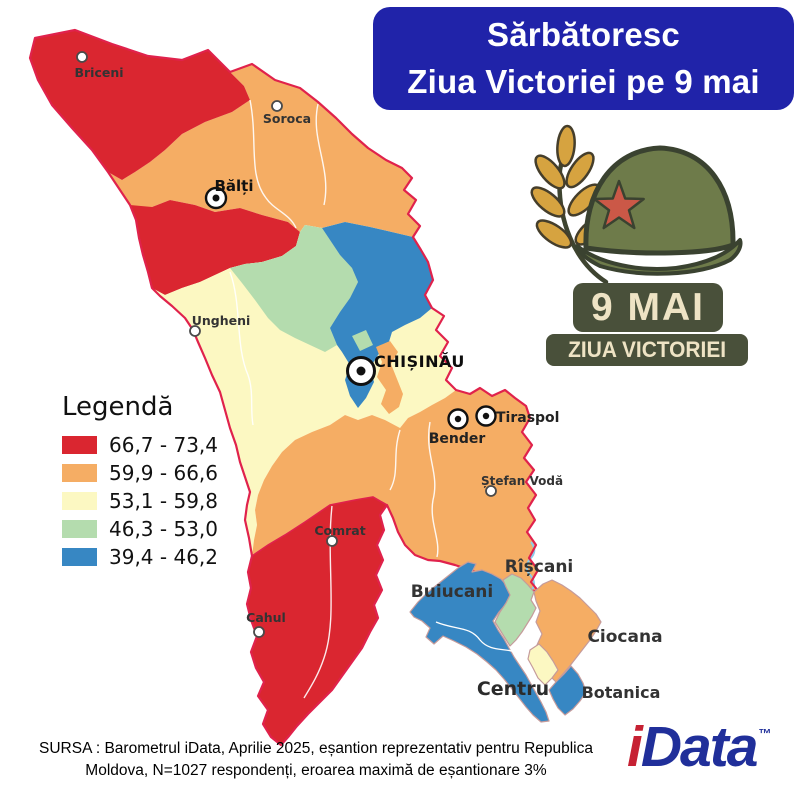 This screenshot has width=800, height=800. Describe the element at coordinates (195, 331) in the screenshot. I see `marker-ungheni` at that location.